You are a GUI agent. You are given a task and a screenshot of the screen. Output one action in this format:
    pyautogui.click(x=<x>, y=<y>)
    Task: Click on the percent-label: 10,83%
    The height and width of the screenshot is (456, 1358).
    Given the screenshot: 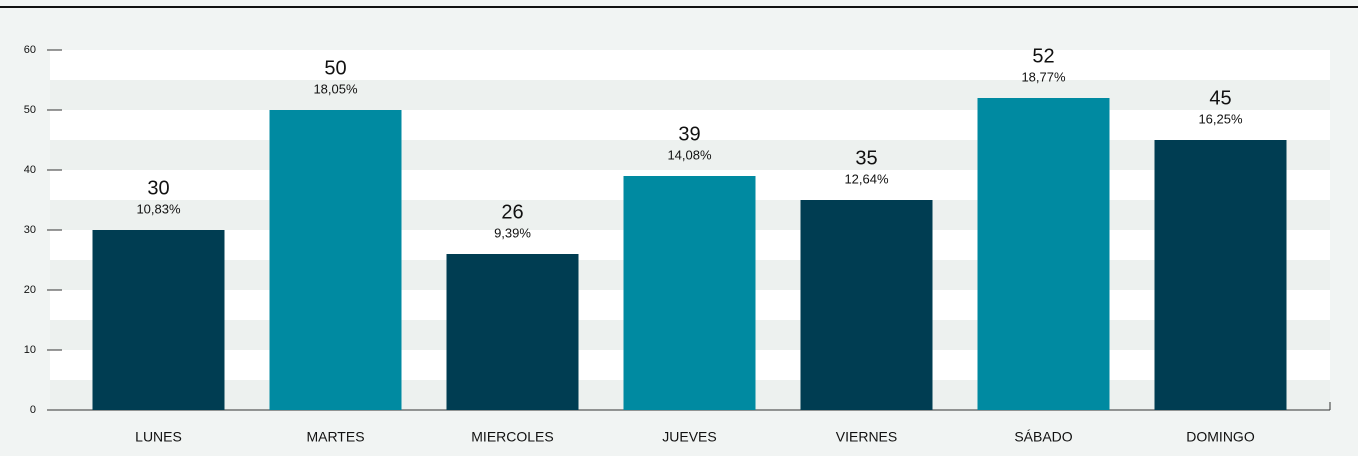 What is the action you would take?
    pyautogui.click(x=158, y=208)
    